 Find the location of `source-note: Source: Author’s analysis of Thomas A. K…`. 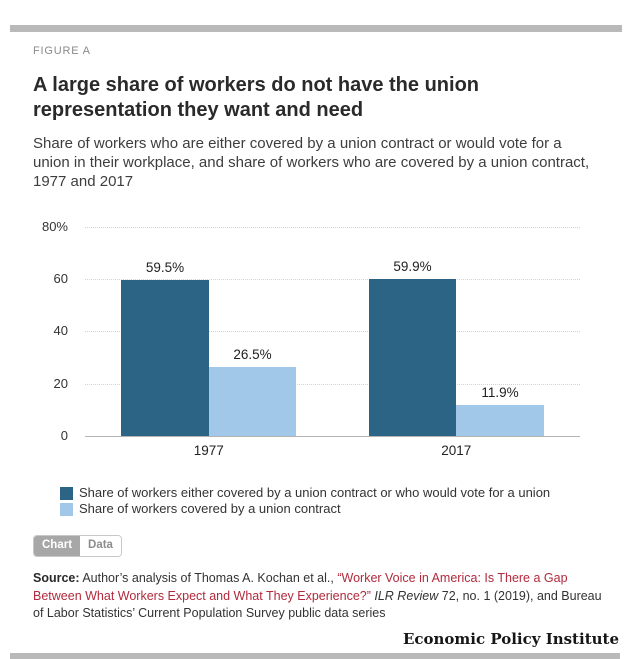

source-note: Source: Author’s analysis of Thomas A. K… is located at coordinates (317, 596).